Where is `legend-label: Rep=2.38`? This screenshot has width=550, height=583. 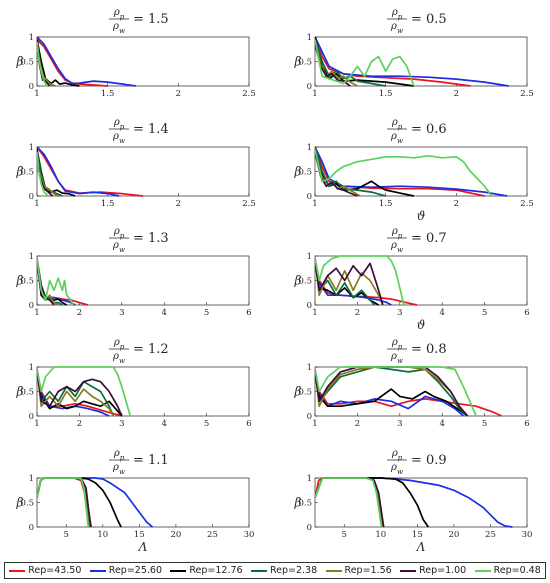
legend-label: Rep=2.38 is located at coordinates (293, 570).